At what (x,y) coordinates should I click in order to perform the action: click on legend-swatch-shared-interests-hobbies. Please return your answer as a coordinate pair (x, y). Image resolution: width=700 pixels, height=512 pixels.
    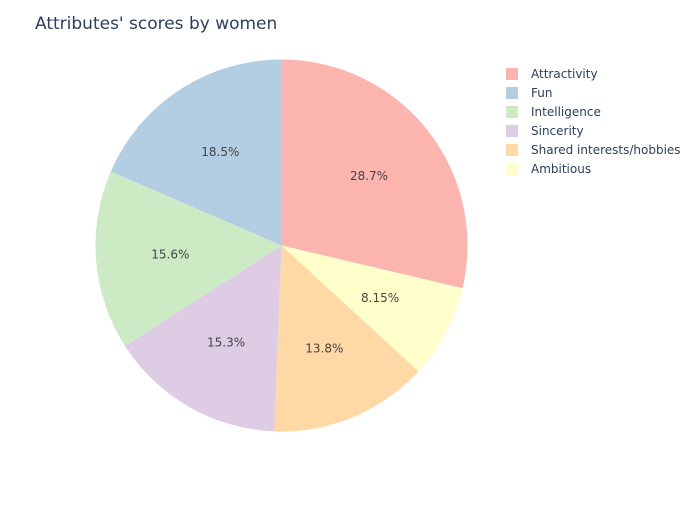
    Looking at the image, I should click on (512, 150).